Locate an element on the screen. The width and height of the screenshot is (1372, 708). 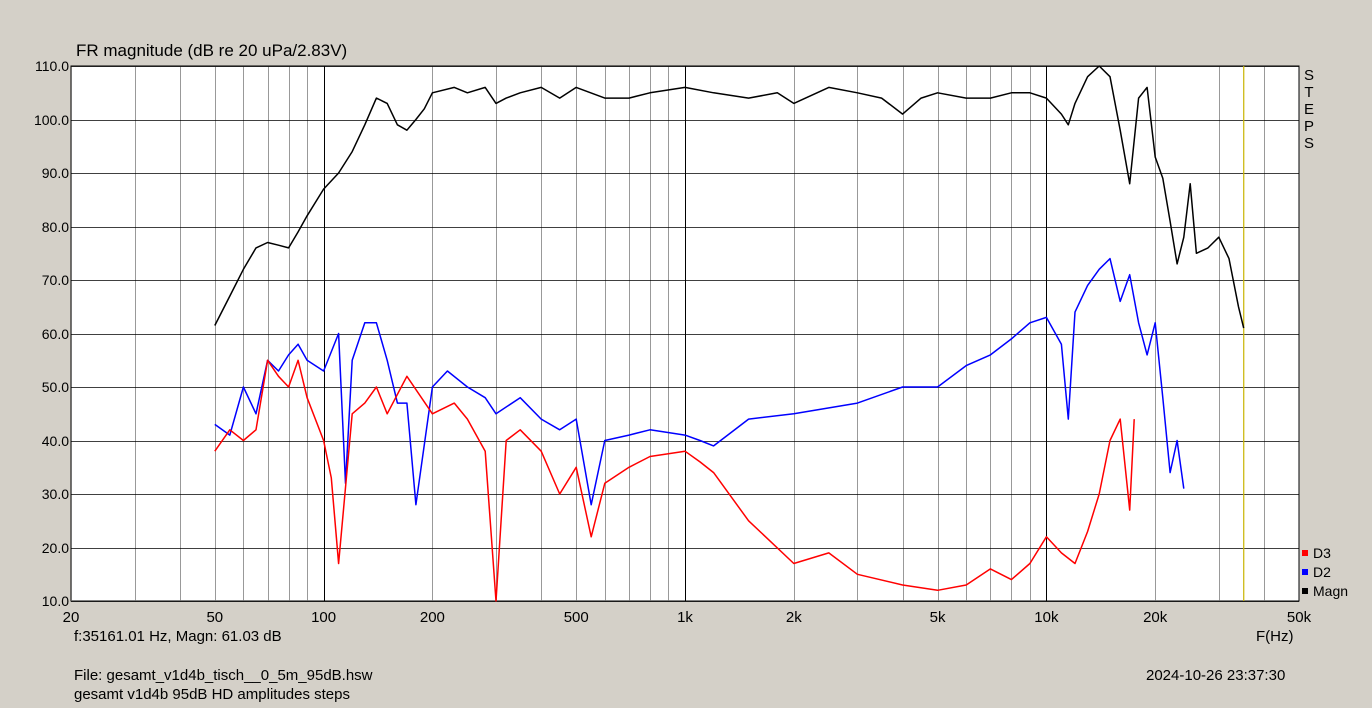
x-tick-label: 100 is located at coordinates (324, 617).